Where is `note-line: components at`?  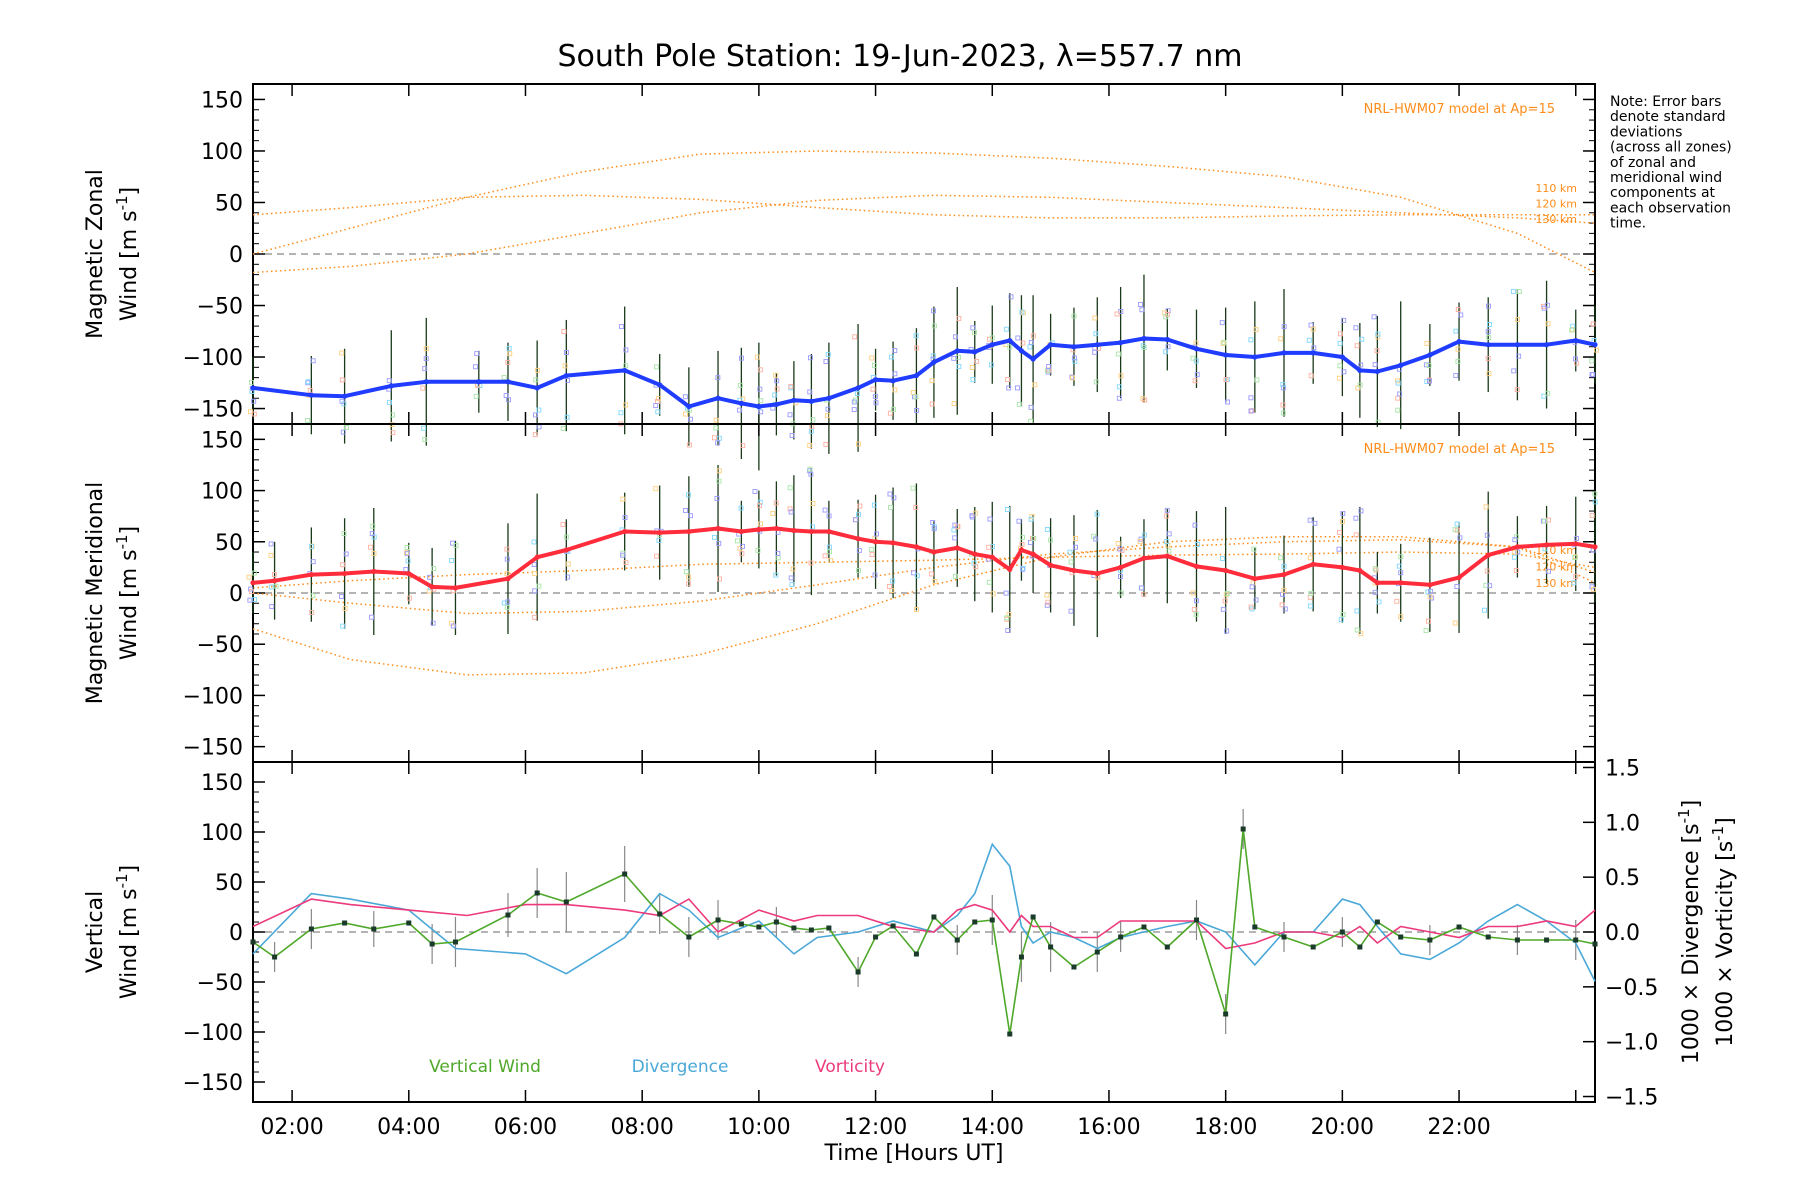 note-line: components at is located at coordinates (1663, 193).